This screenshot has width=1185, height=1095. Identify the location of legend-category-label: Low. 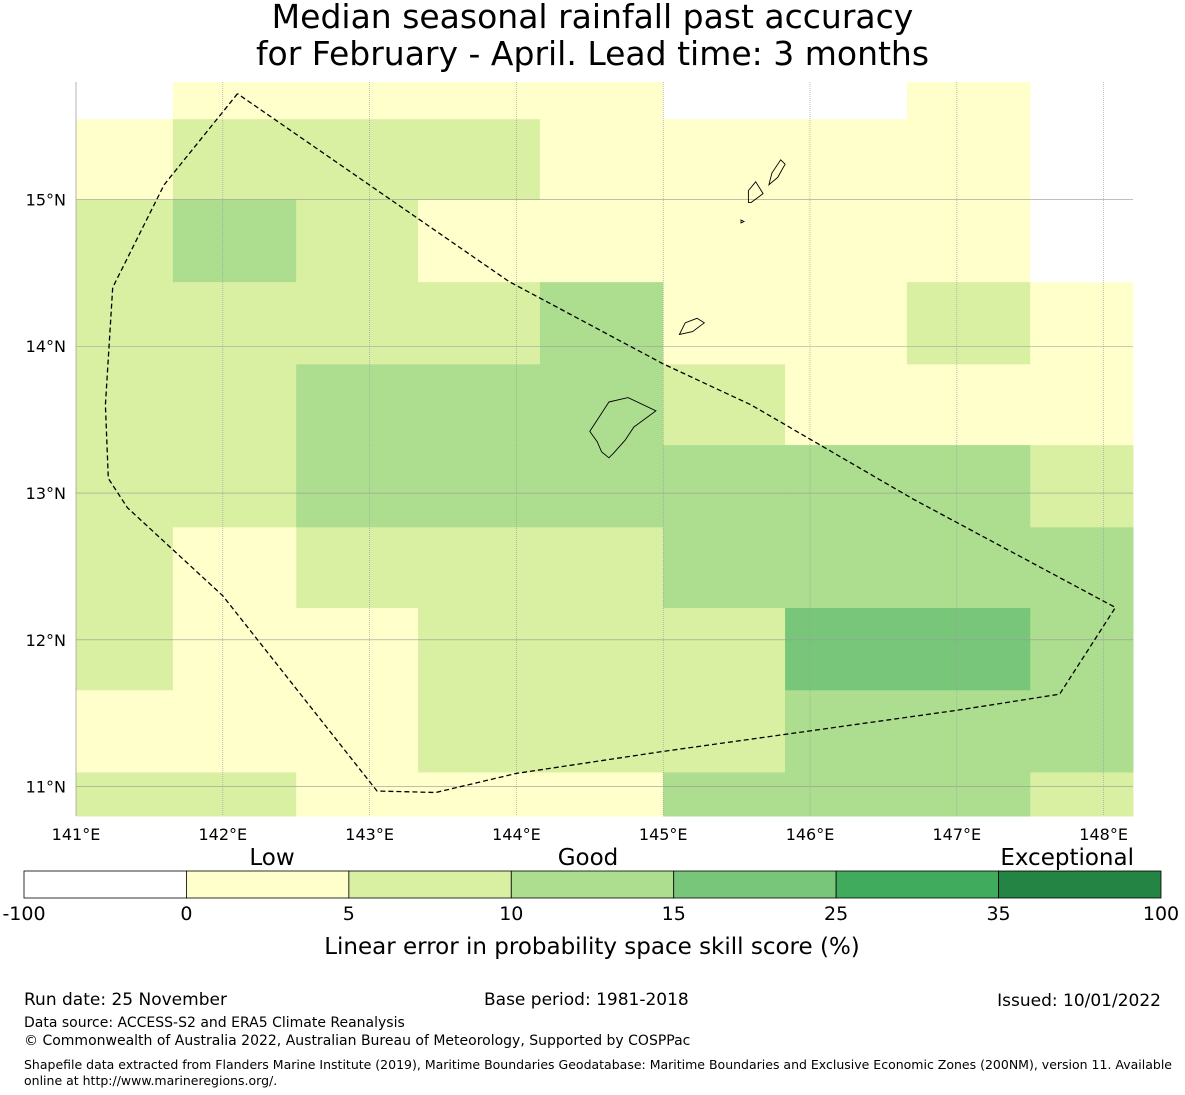
(271, 858).